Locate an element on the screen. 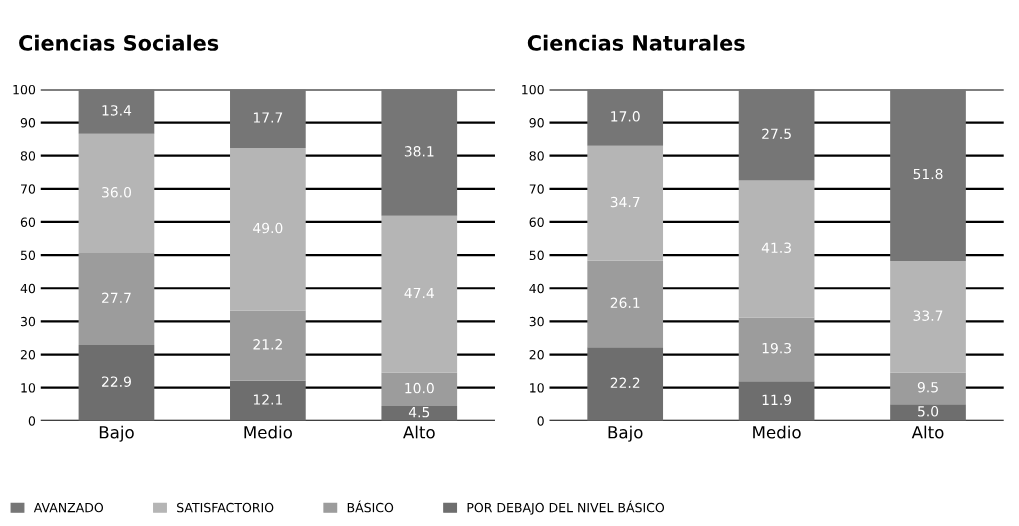  legend-label: BÁSICO is located at coordinates (370, 506).